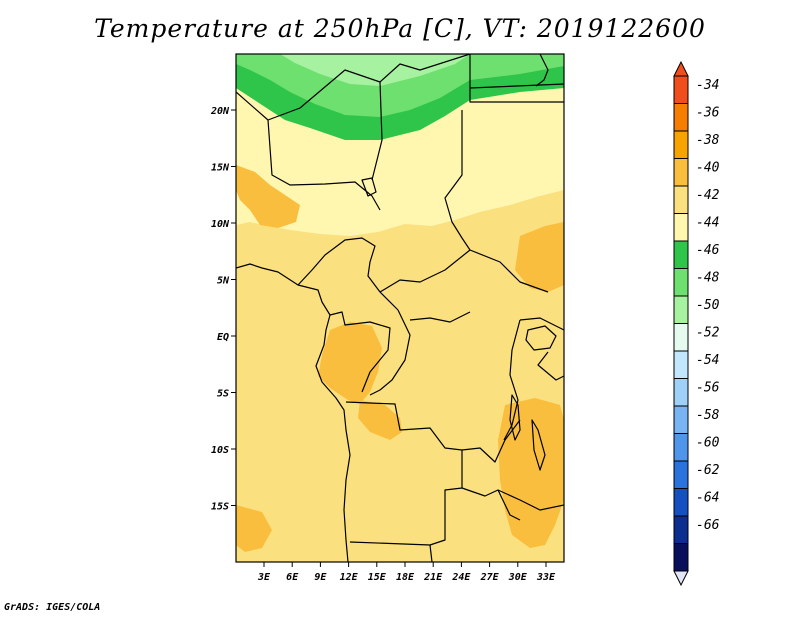 Image resolution: width=800 pixels, height=618 pixels. I want to click on mali-niger-border, so click(324, 165).